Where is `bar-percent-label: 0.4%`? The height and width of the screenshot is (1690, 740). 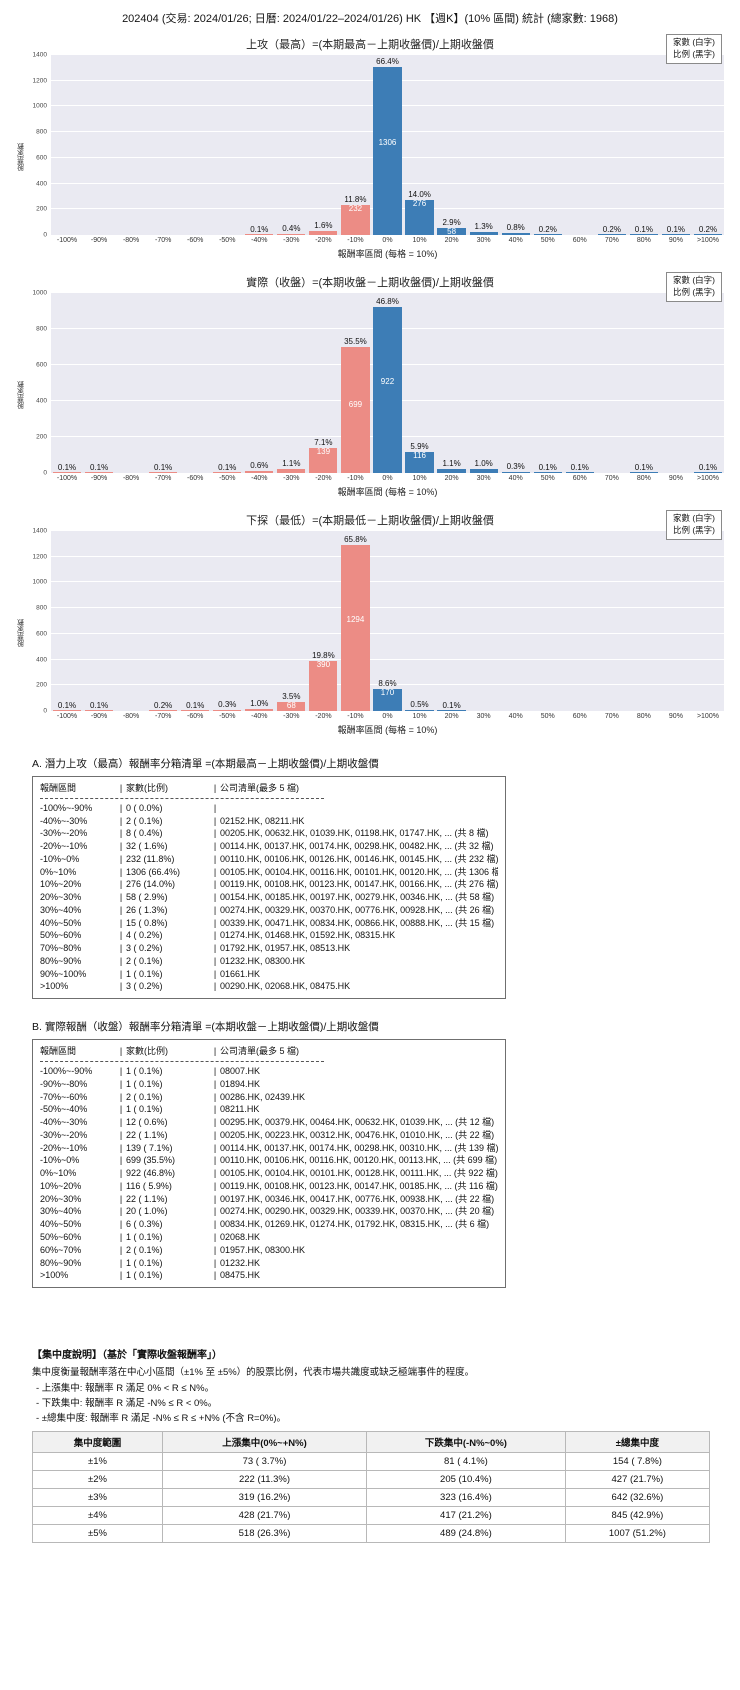
bar-percent-label: 0.4% is located at coordinates (291, 228).